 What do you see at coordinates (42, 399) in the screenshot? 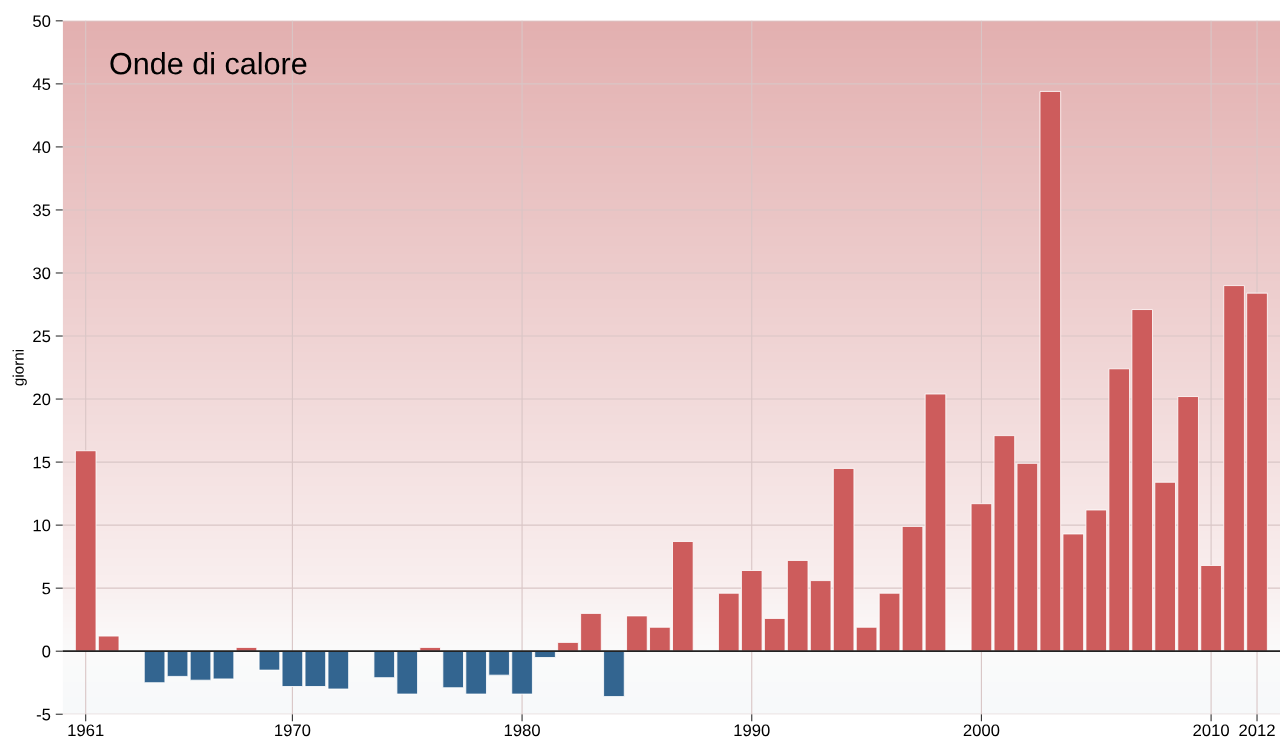
I see `y-tick-label: 20` at bounding box center [42, 399].